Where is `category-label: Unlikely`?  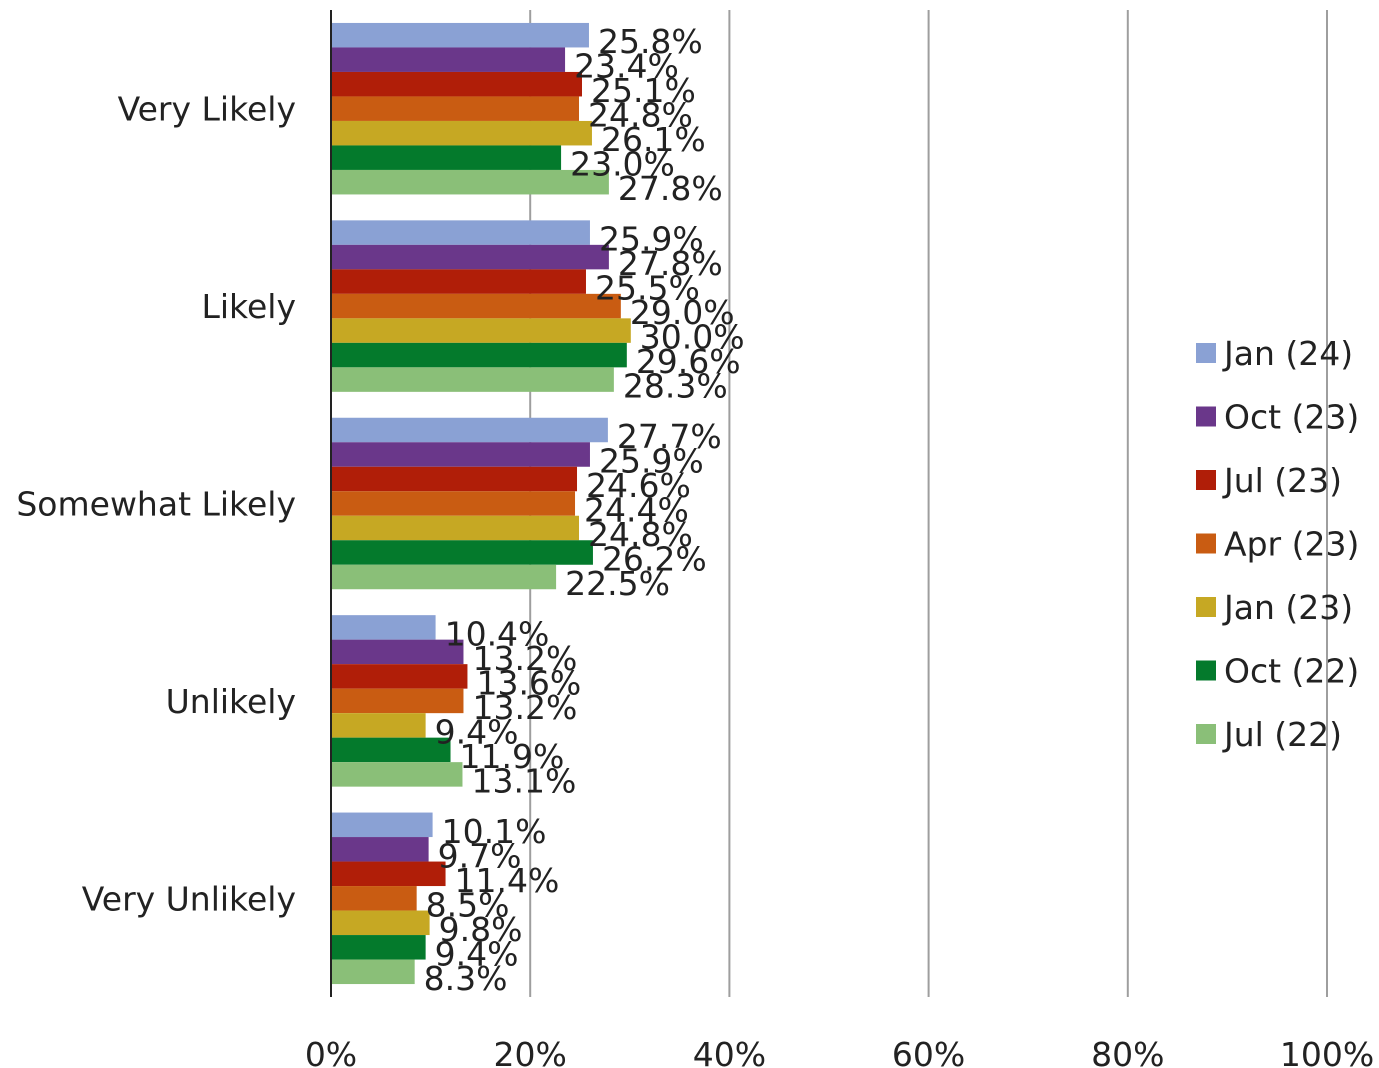
category-label: Unlikely is located at coordinates (231, 701).